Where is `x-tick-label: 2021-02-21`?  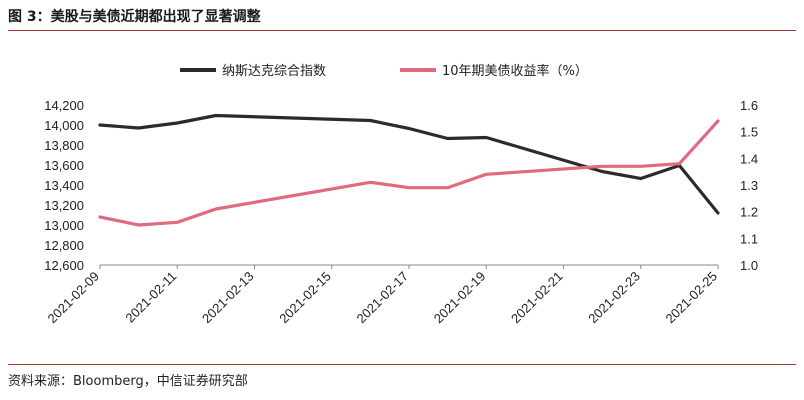 x-tick-label: 2021-02-21 is located at coordinates (537, 298).